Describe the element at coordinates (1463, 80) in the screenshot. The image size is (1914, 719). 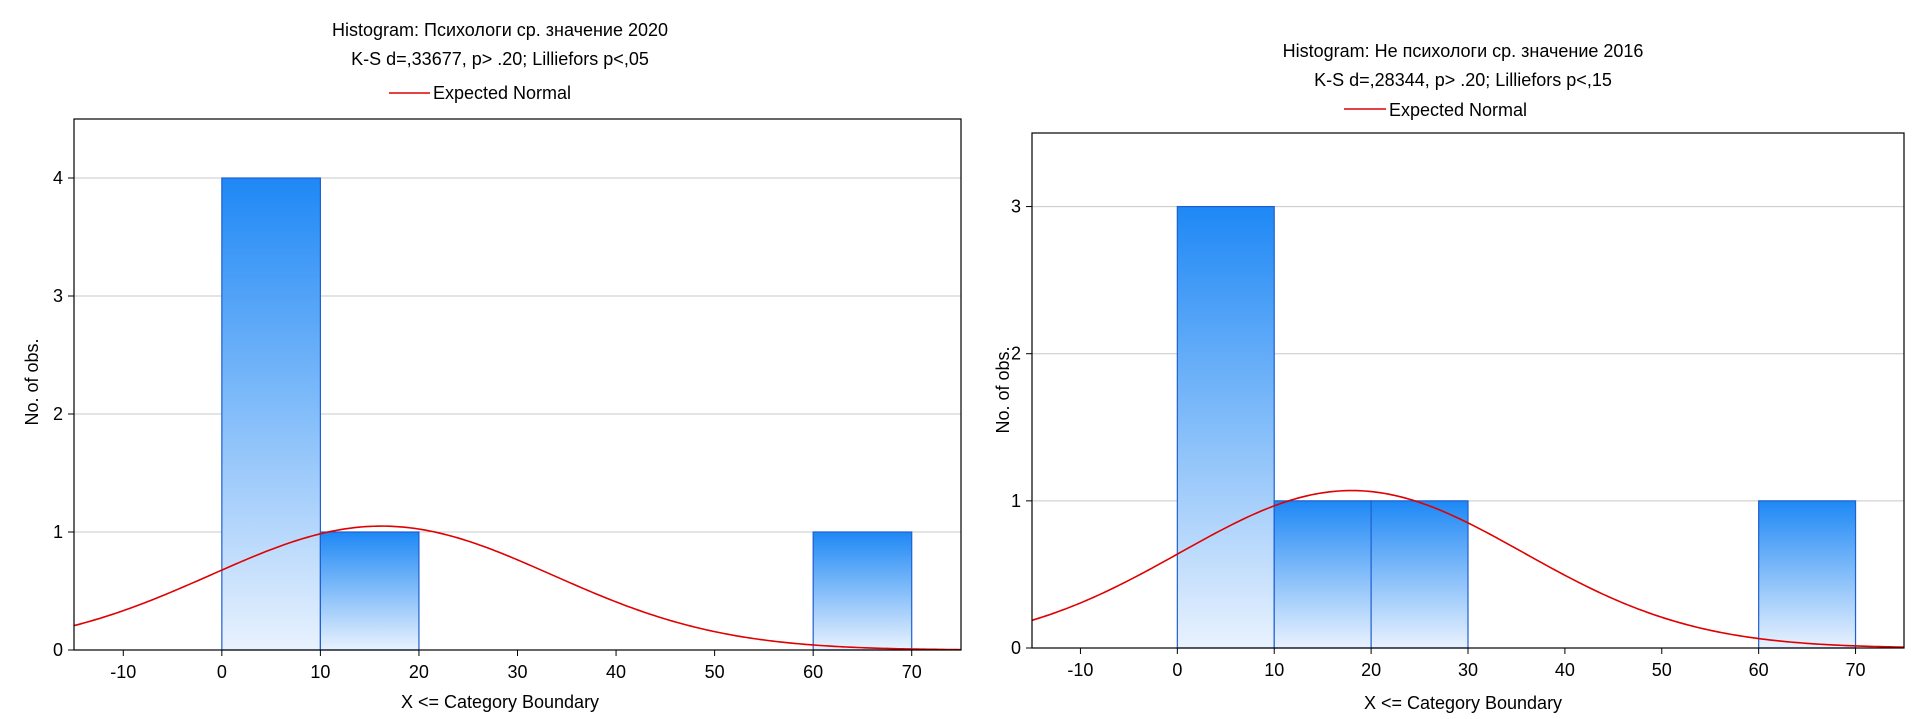
I see `chart-subtitle: K-S d=,28344, p> .20; Lilliefors p<,15` at that location.